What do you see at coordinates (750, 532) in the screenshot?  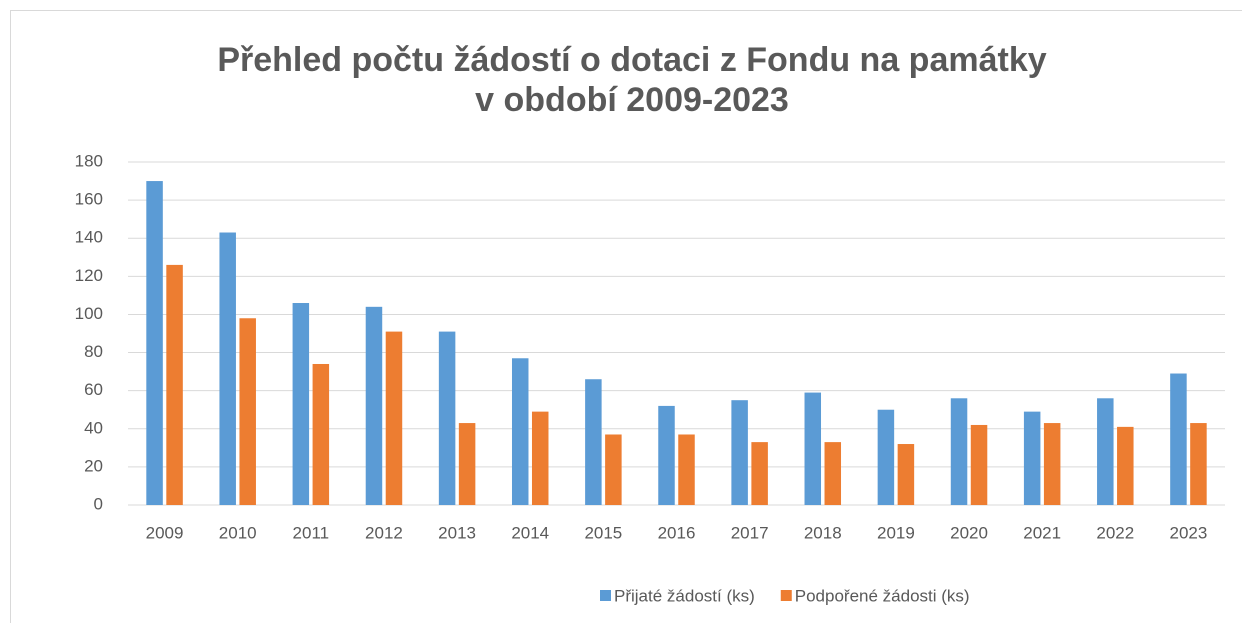 I see `x-tick-label: 2017` at bounding box center [750, 532].